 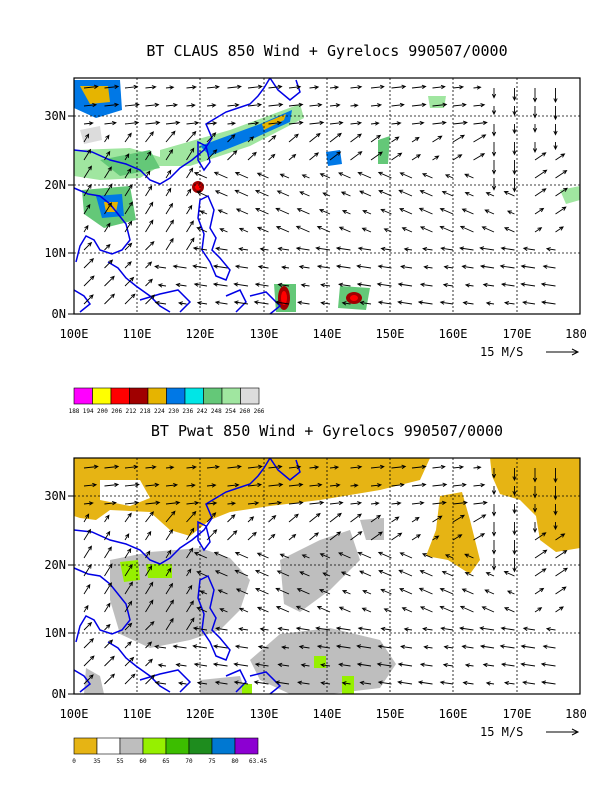 I want to click on bottom-colorbar-label: 0, so click(x=74, y=761).